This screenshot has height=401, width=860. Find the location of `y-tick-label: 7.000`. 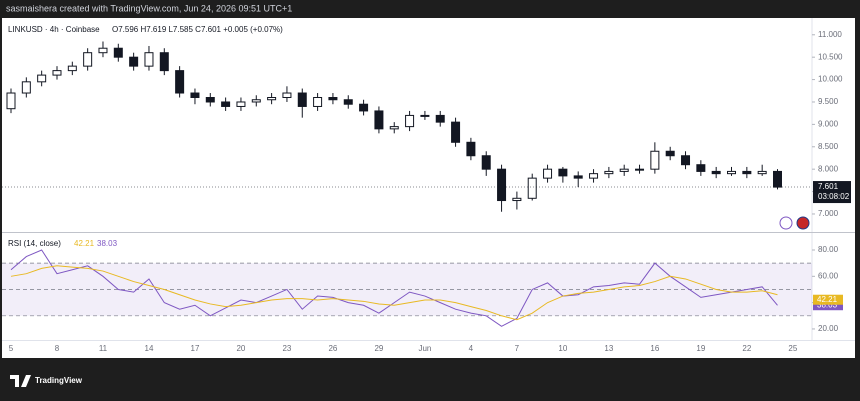

y-tick-label: 7.000 is located at coordinates (828, 213).